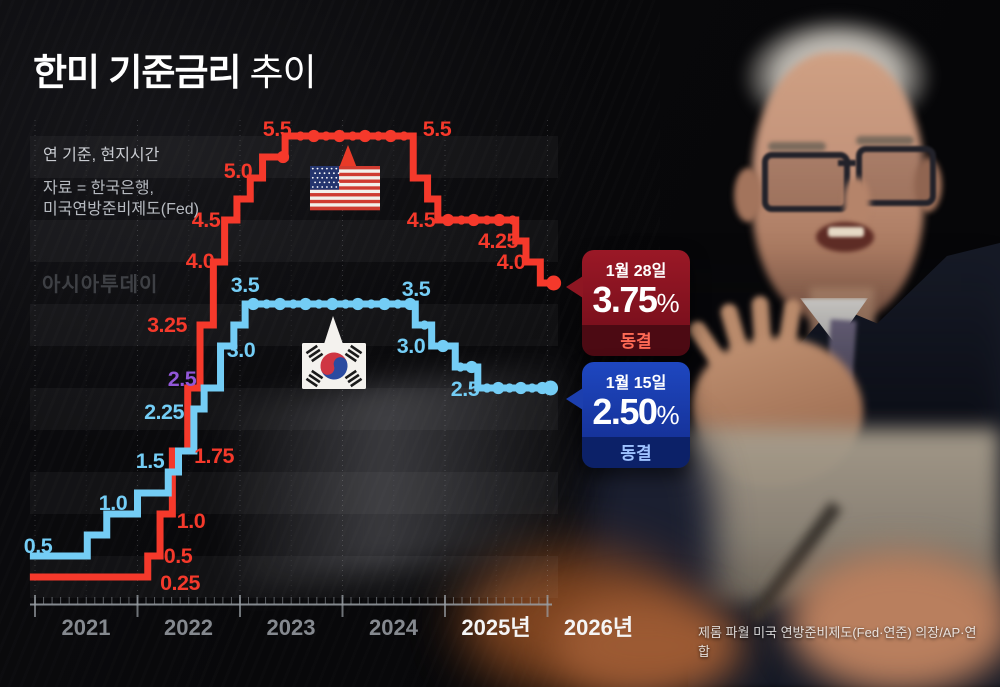  Describe the element at coordinates (137, 72) in the screenshot. I see `title-main: 한미 기준금리` at that location.